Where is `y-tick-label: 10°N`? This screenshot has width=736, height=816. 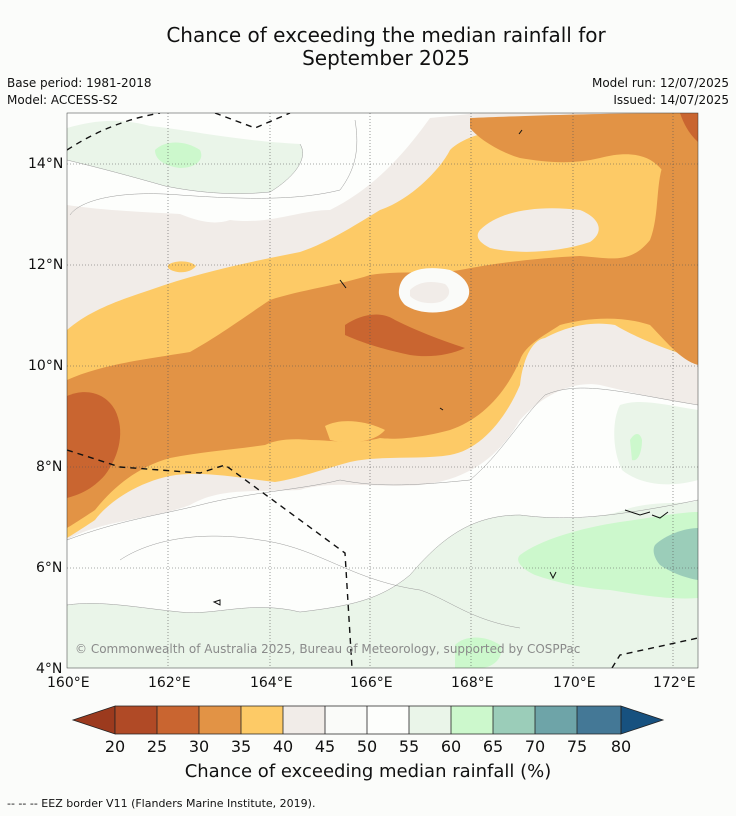
y-tick-label: 10°N is located at coordinates (46, 366).